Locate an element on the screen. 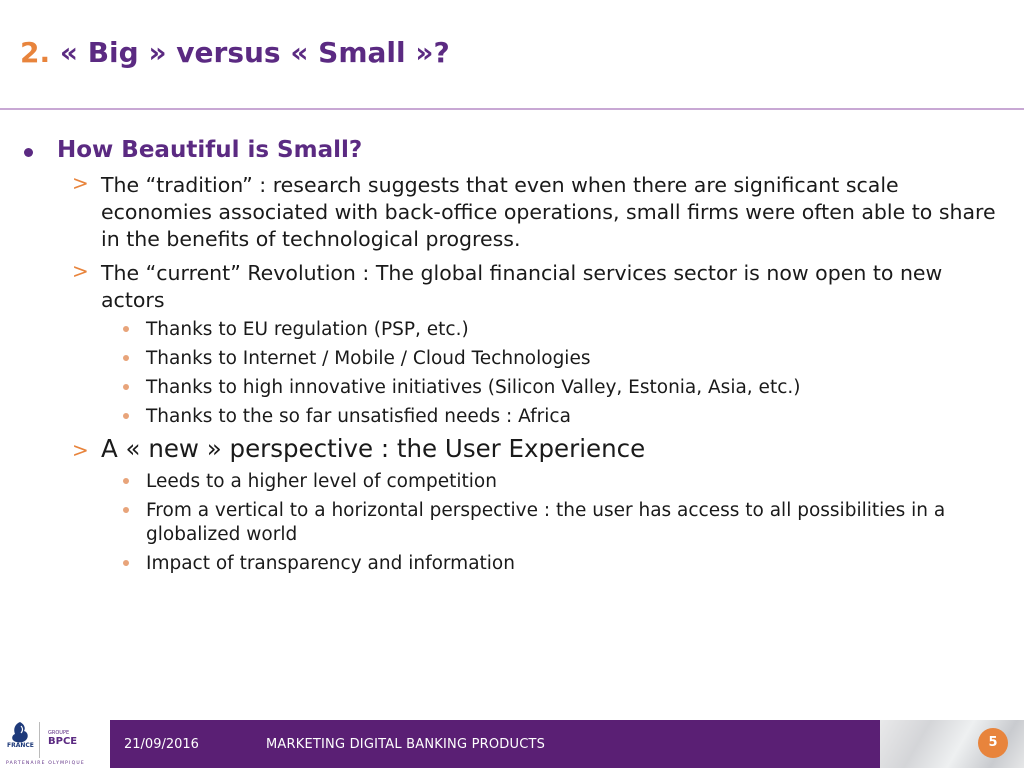 This screenshot has width=1024, height=768. slide-title-text: « Big » versus « Small »? is located at coordinates (254, 52).